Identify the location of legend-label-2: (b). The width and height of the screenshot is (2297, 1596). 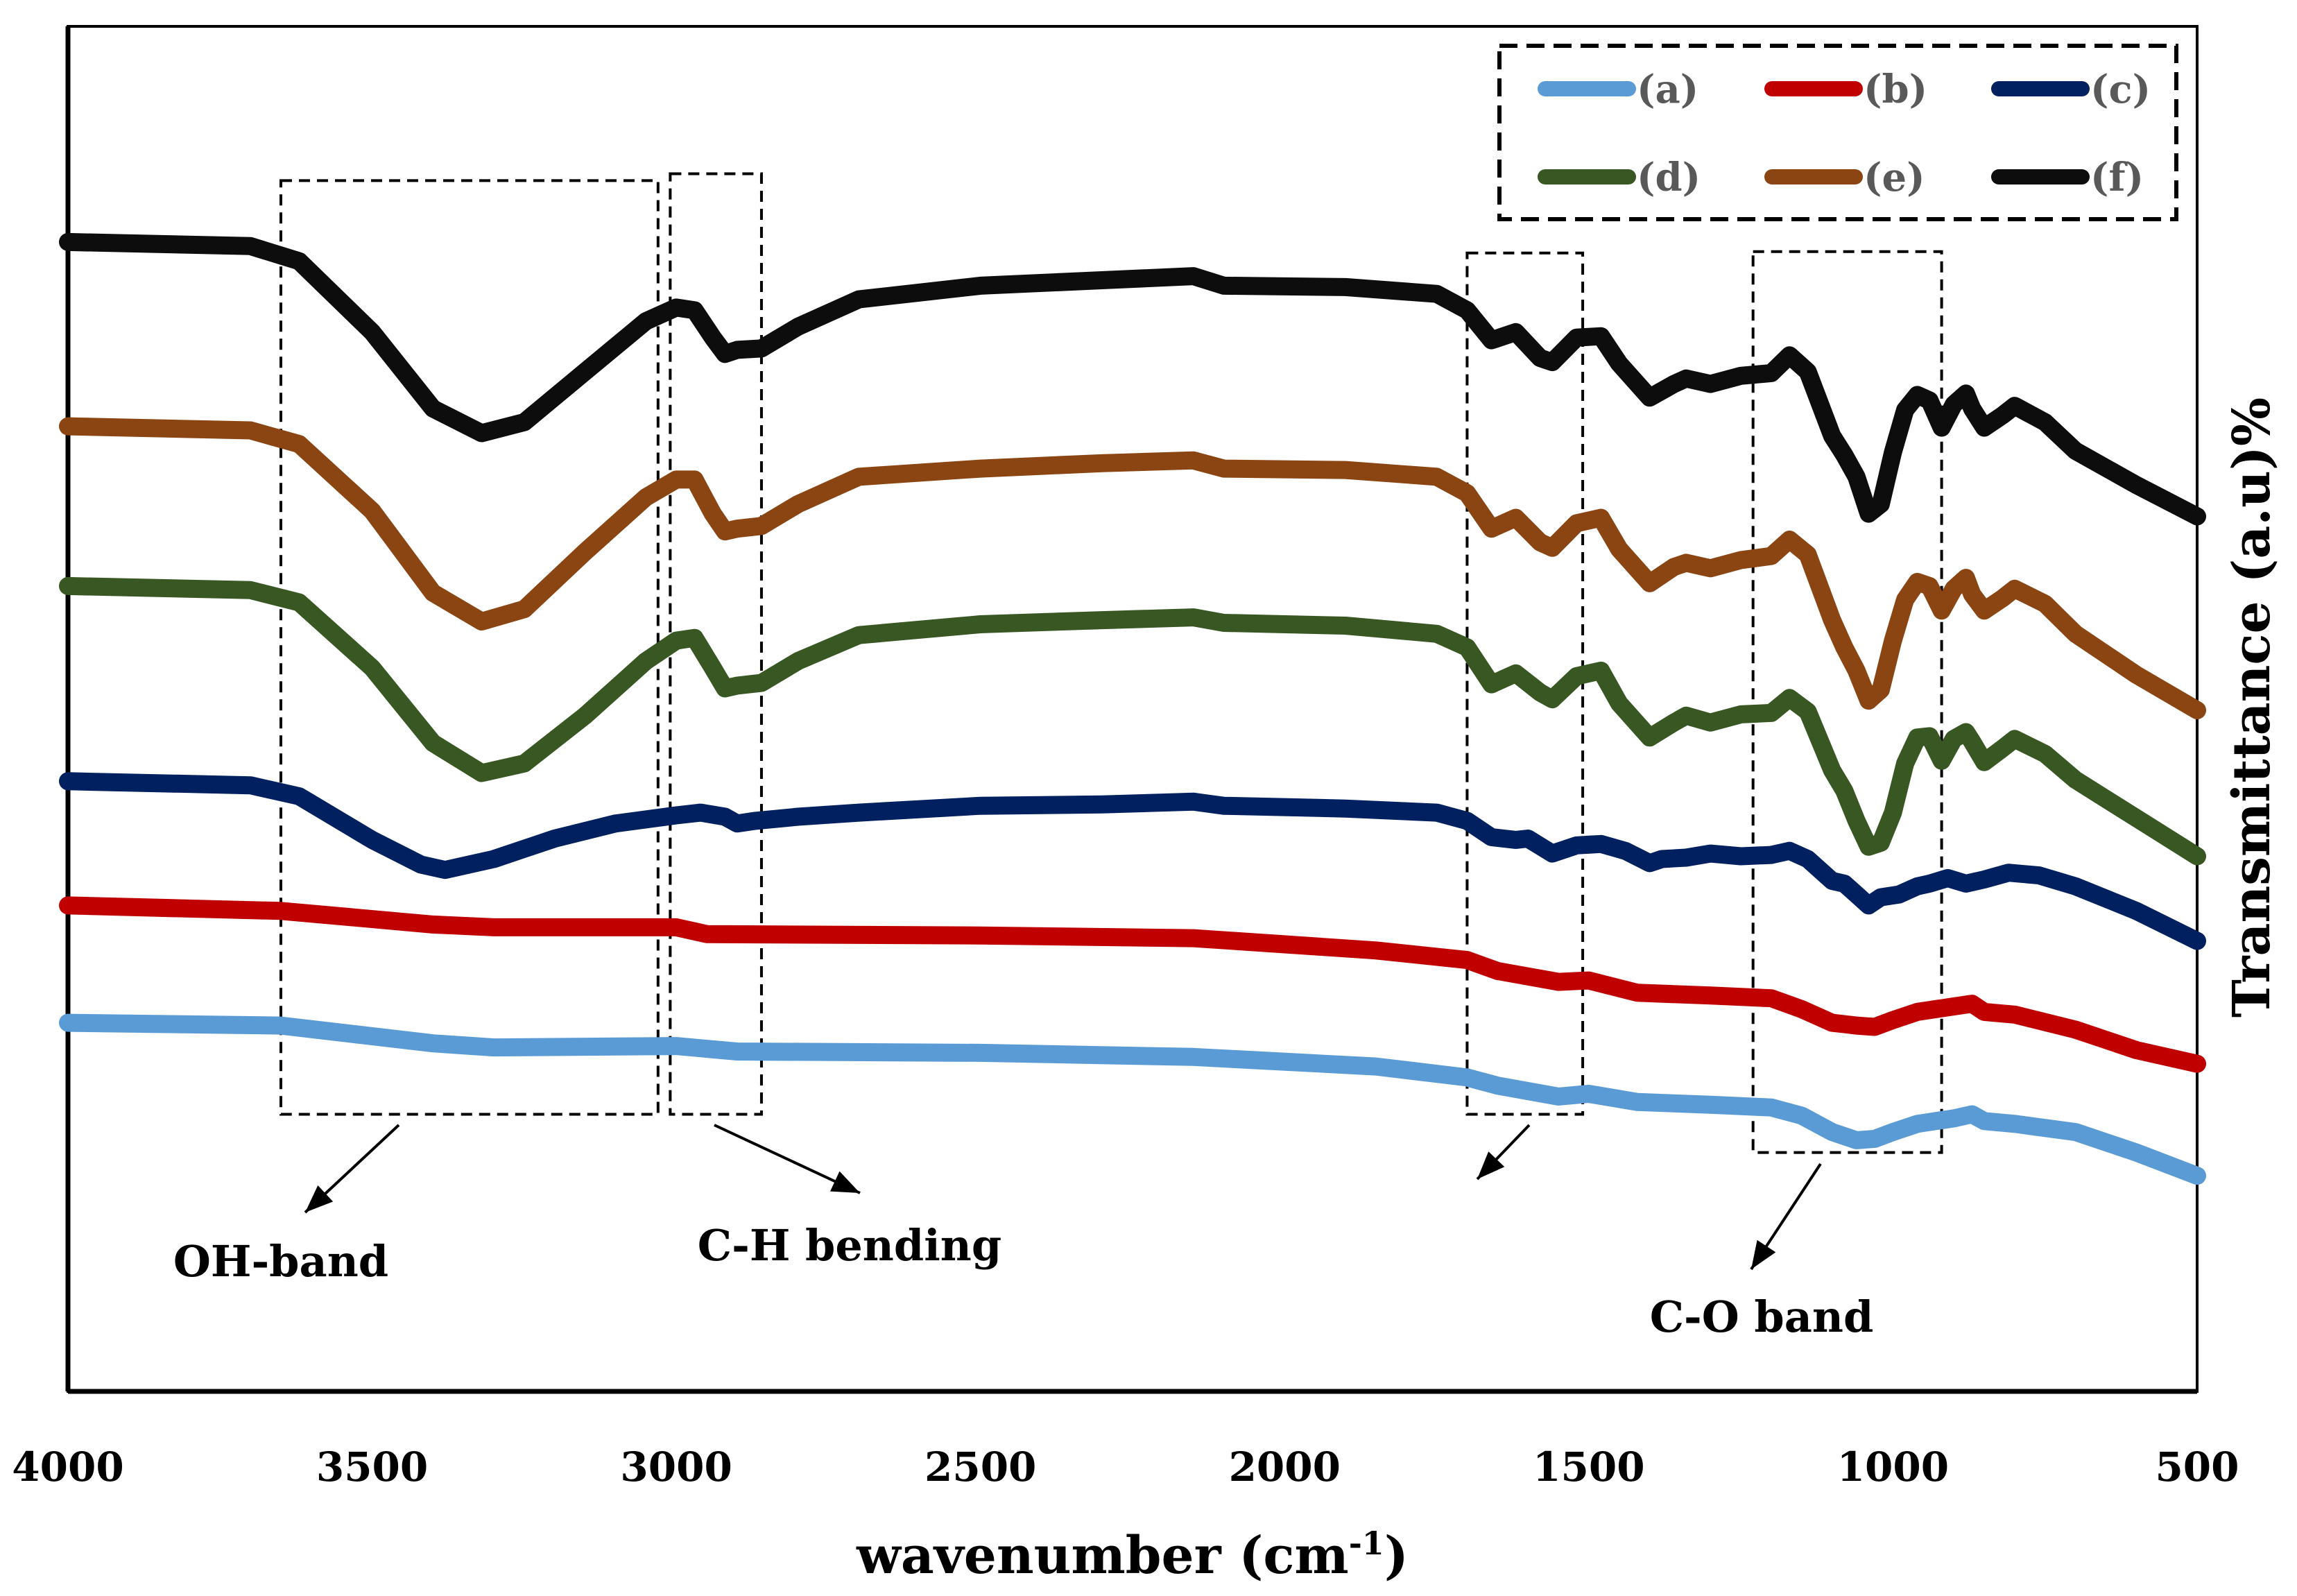
(1895, 89).